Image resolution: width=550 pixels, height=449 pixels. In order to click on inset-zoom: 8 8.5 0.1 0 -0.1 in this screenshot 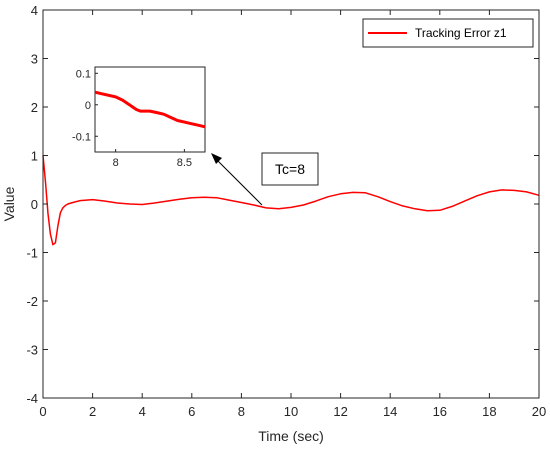, I will do `click(139, 117)`.